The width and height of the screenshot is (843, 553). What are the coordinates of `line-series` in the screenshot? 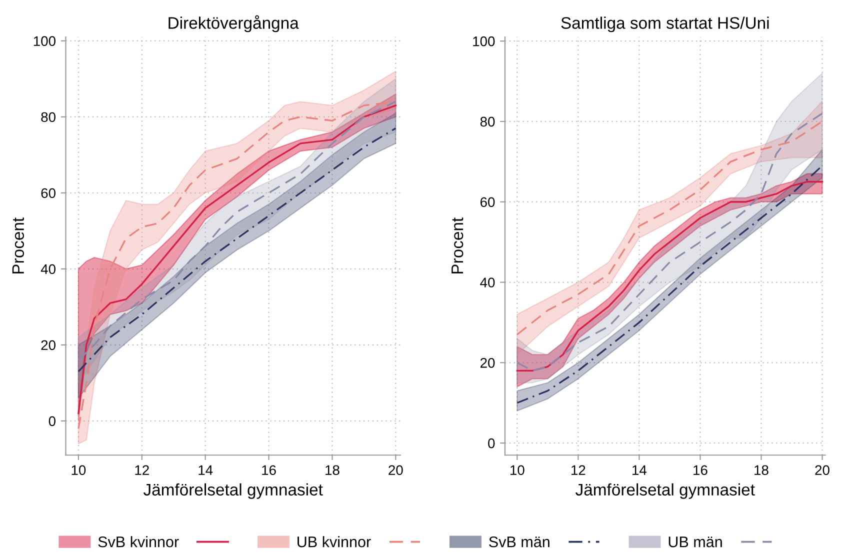 It's located at (670, 228).